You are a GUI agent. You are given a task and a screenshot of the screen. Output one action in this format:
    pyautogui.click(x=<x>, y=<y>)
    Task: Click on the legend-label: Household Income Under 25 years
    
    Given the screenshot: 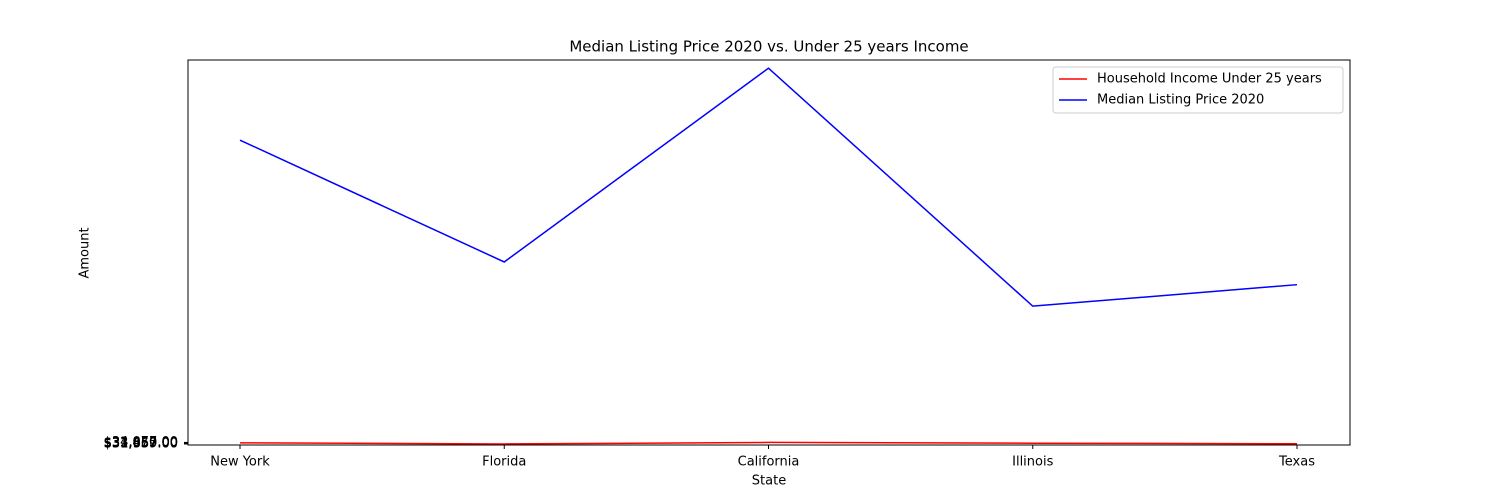 What is the action you would take?
    pyautogui.click(x=1209, y=79)
    